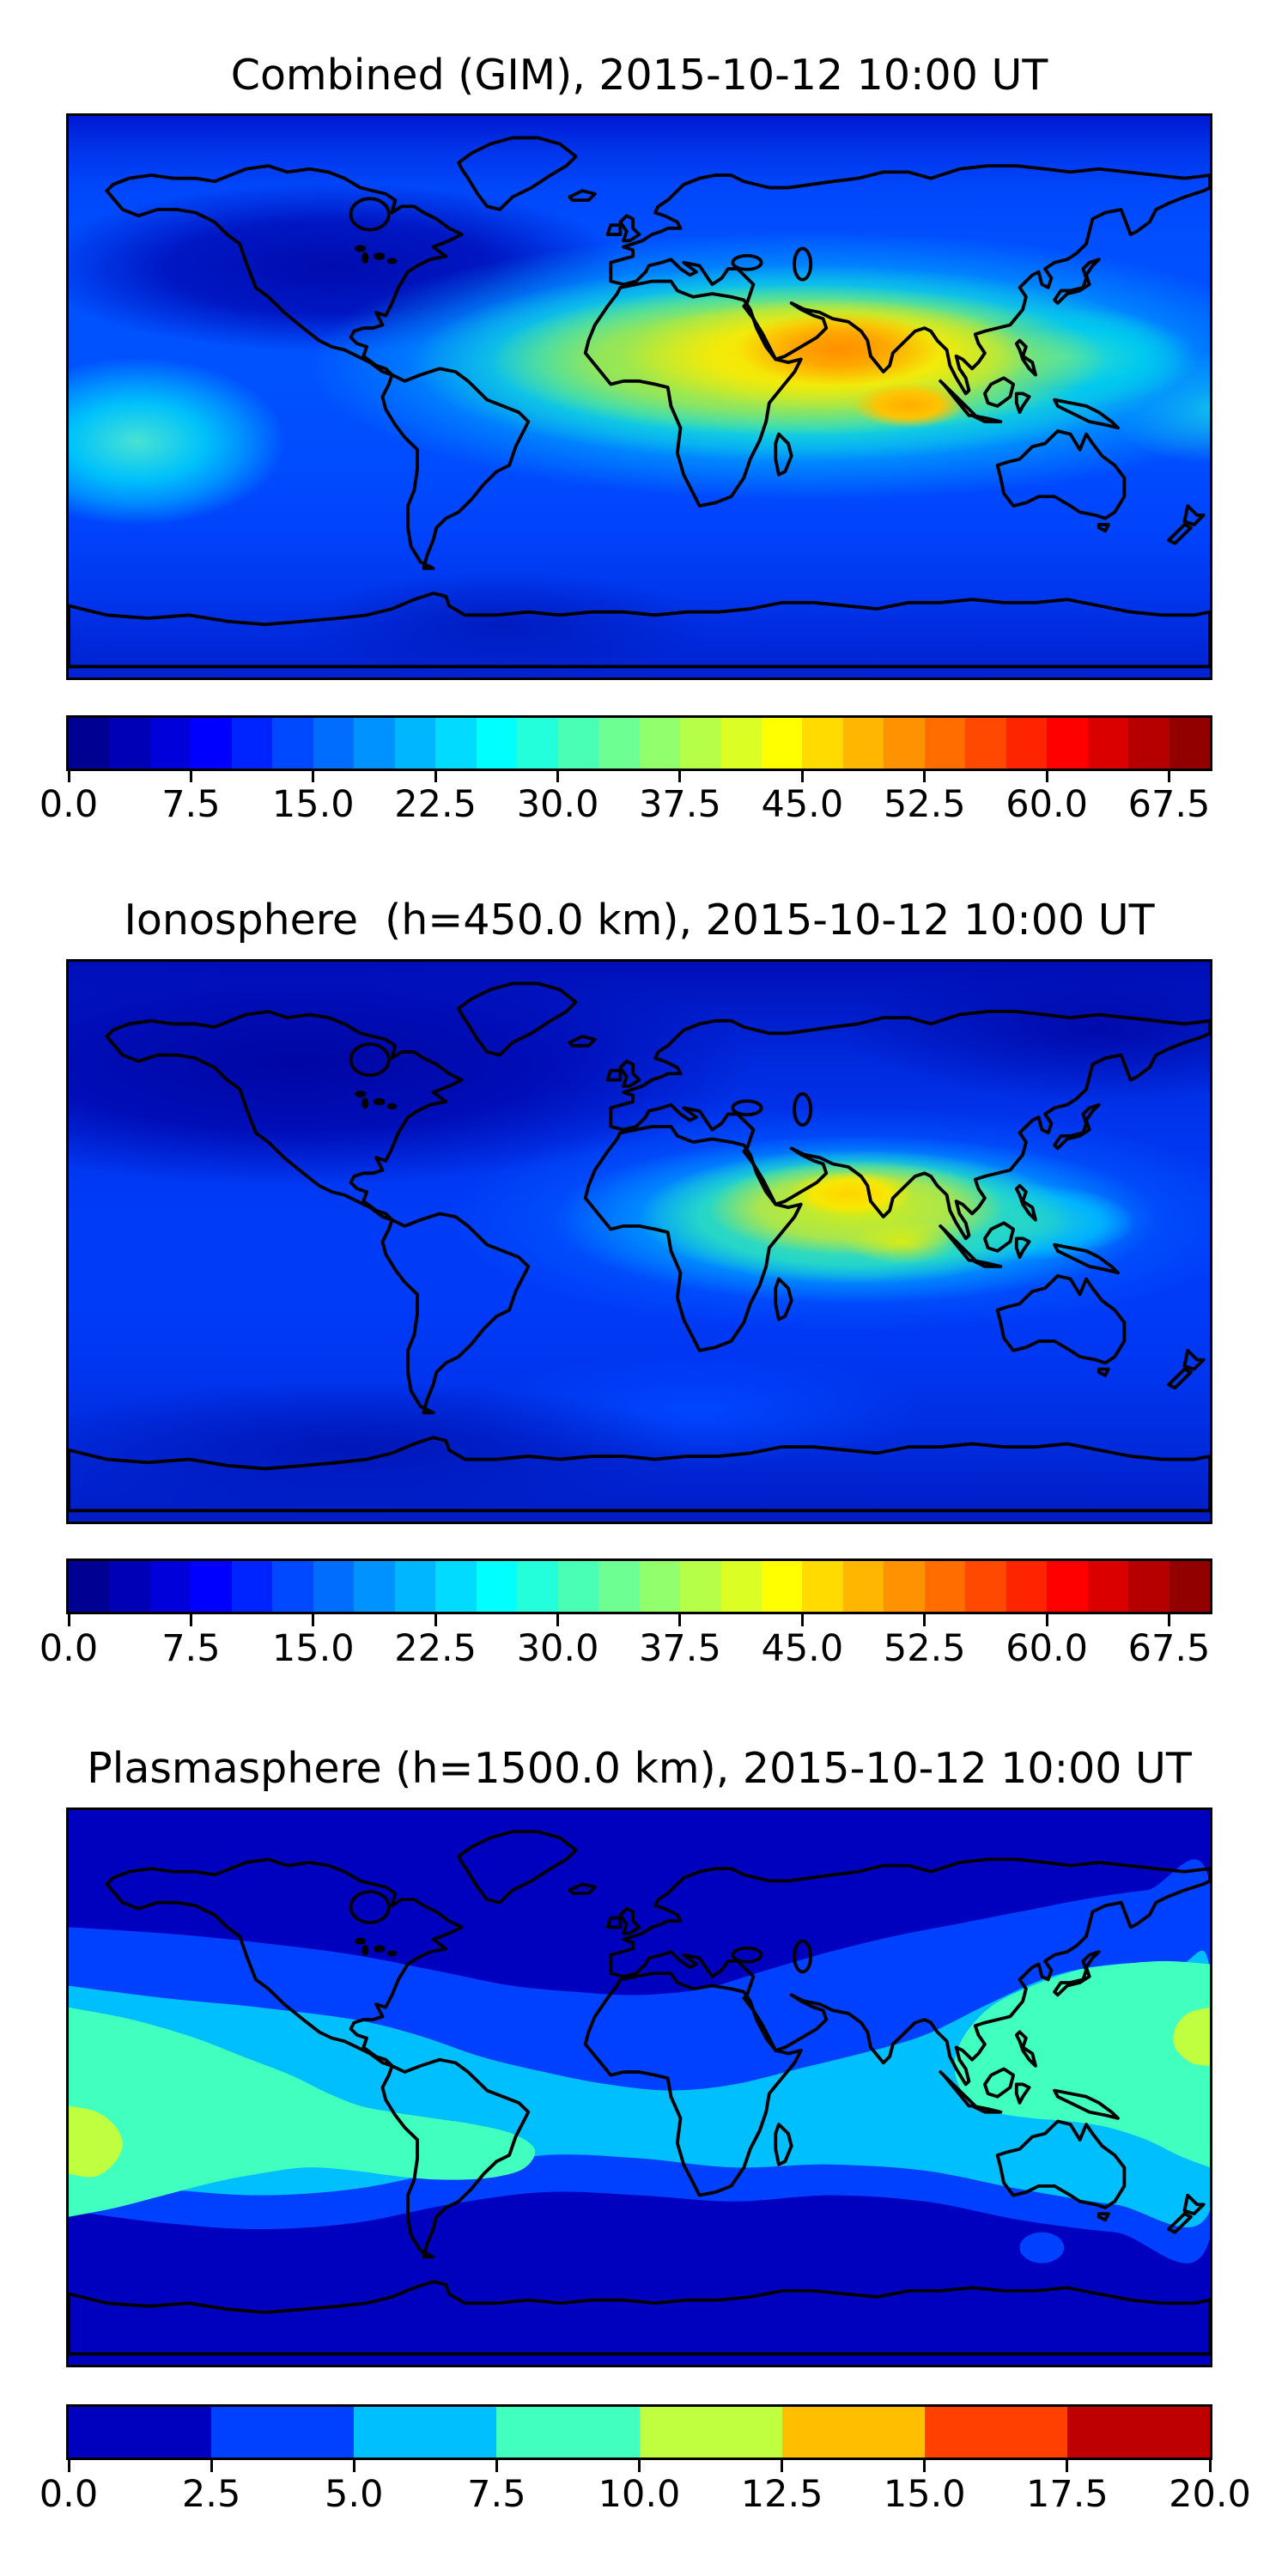  Describe the element at coordinates (925, 2494) in the screenshot. I see `colorbar-tick-label: 15.0` at that location.